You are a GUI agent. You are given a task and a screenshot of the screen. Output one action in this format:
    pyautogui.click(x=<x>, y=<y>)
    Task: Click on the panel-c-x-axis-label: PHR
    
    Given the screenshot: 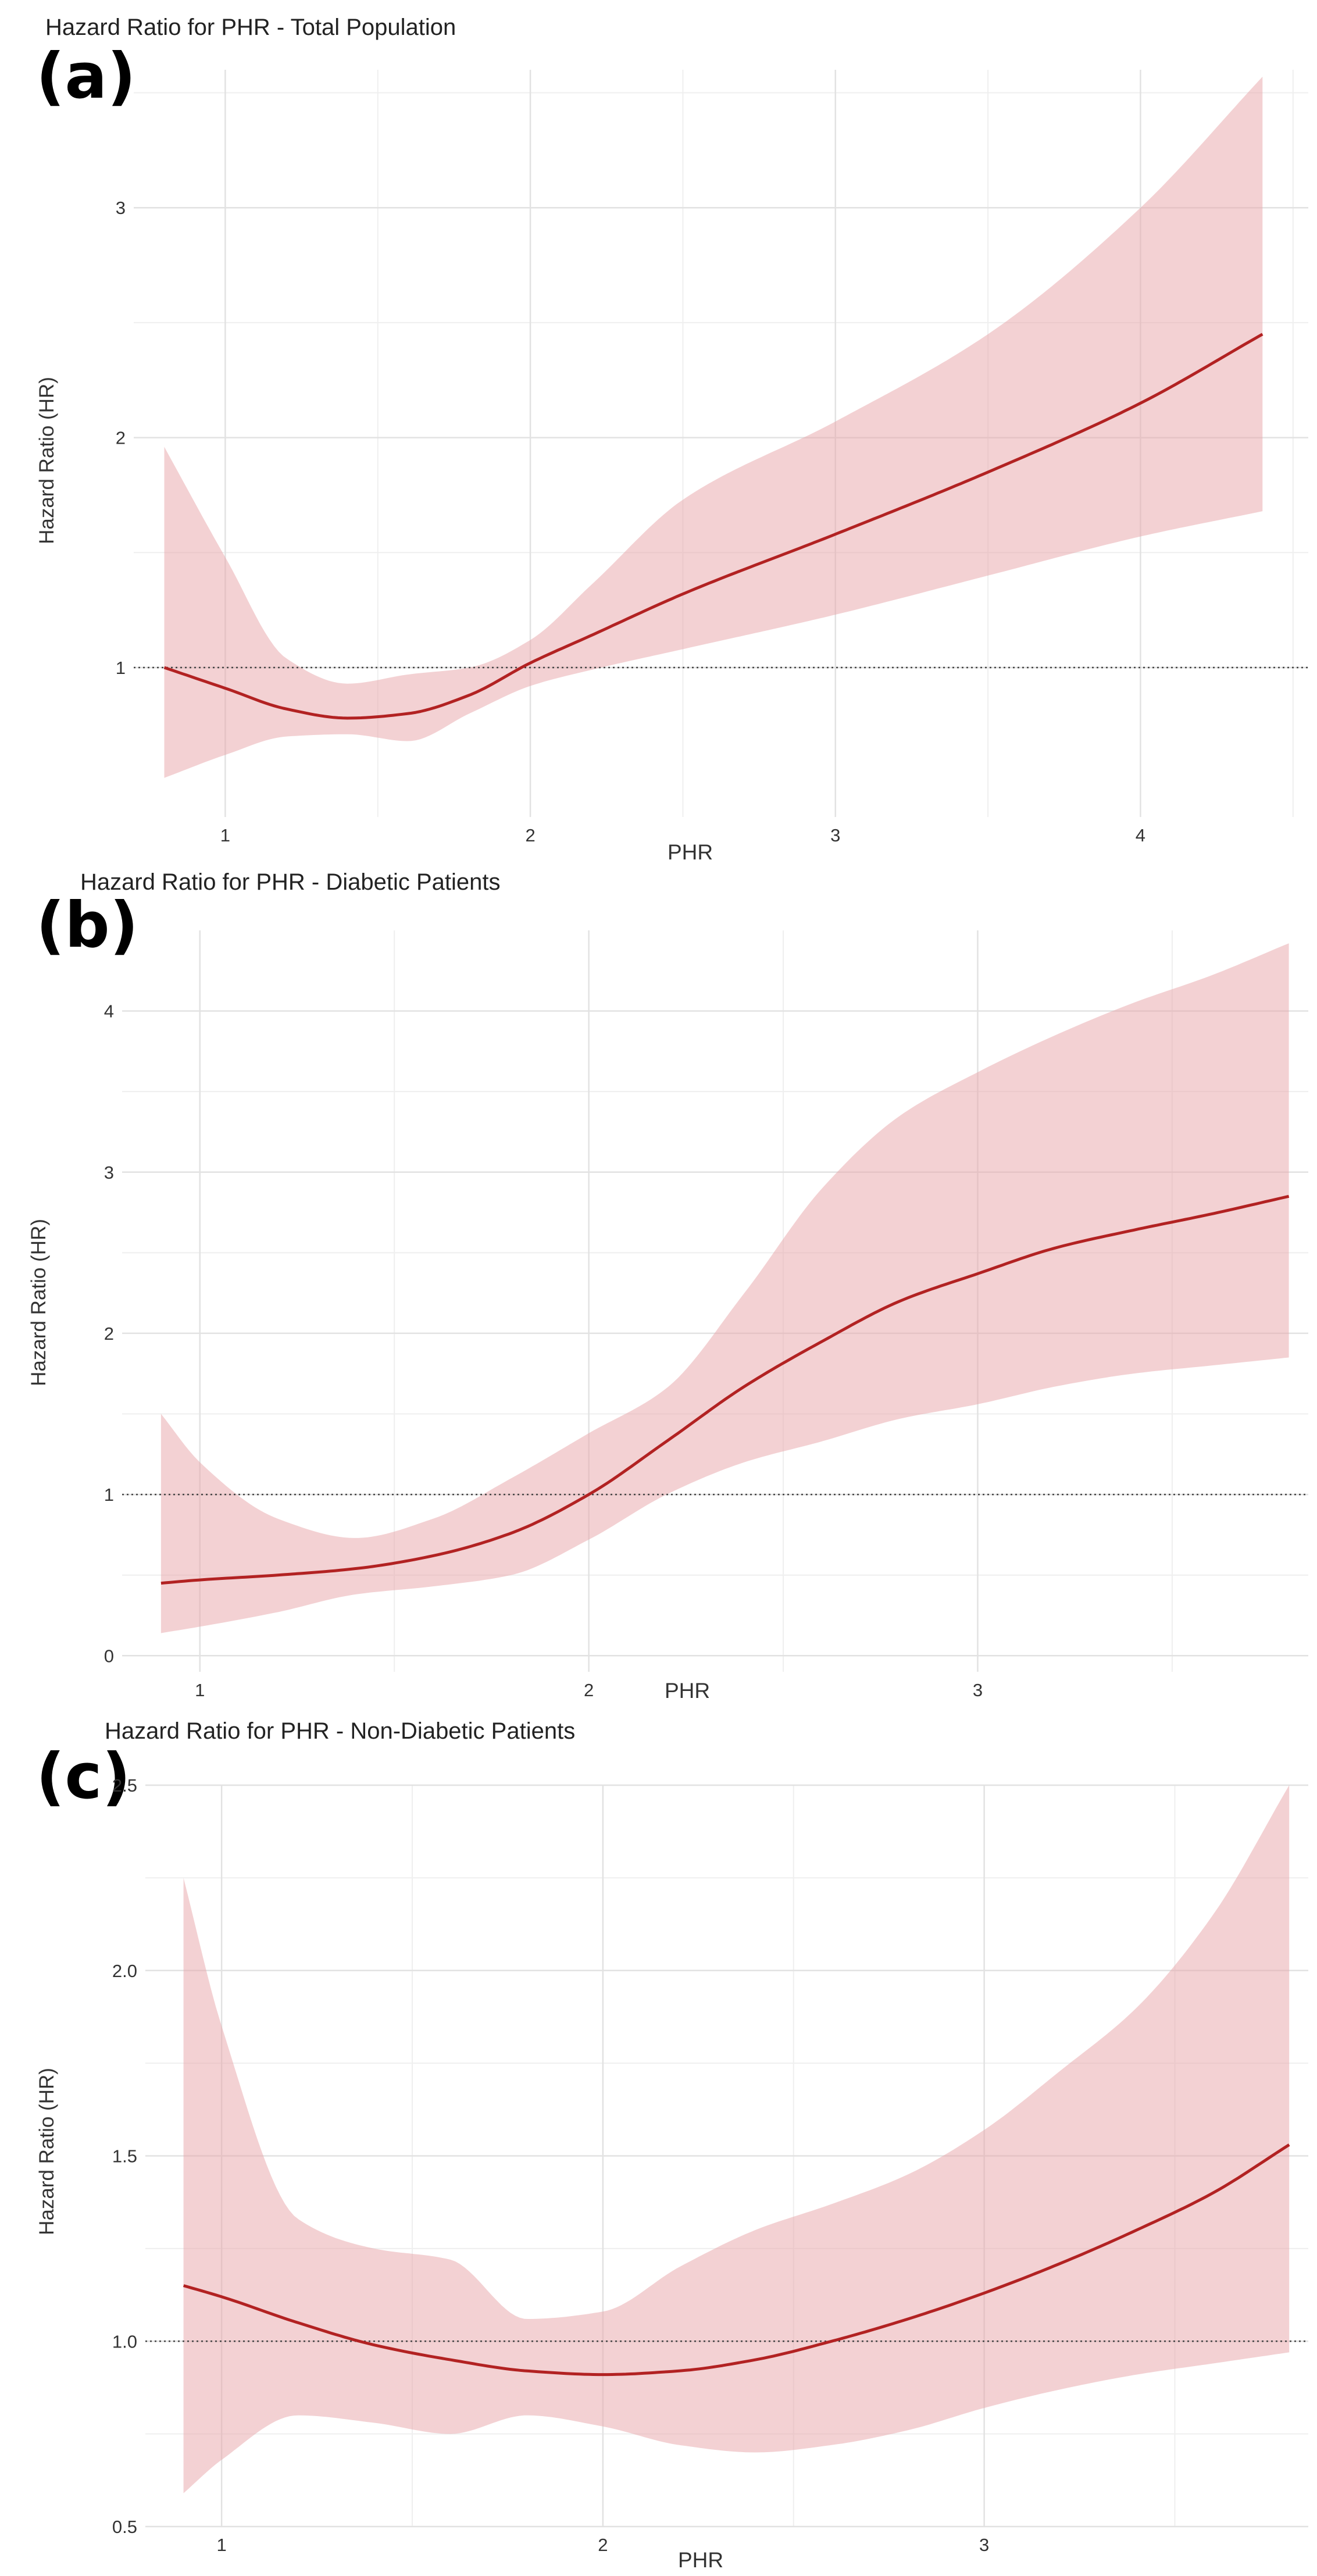 What is the action you would take?
    pyautogui.click(x=701, y=2560)
    